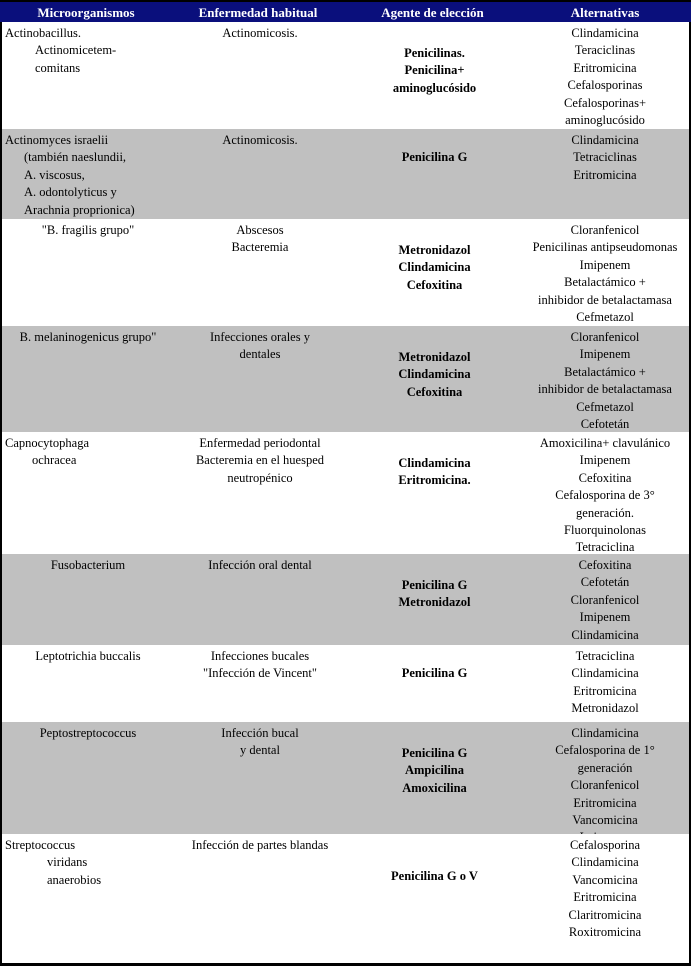 This screenshot has width=691, height=968. I want to click on cell-line: Amoxicilina, so click(434, 787).